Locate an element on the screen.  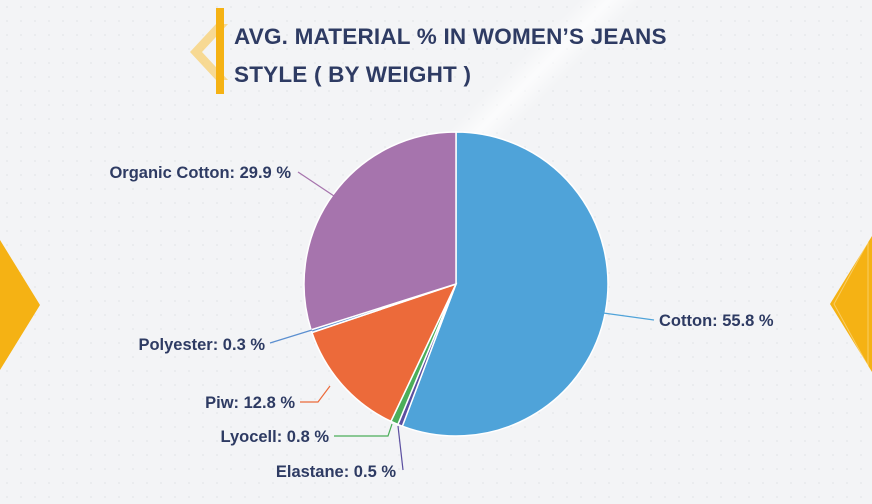
leader-line-piw is located at coordinates (315, 394).